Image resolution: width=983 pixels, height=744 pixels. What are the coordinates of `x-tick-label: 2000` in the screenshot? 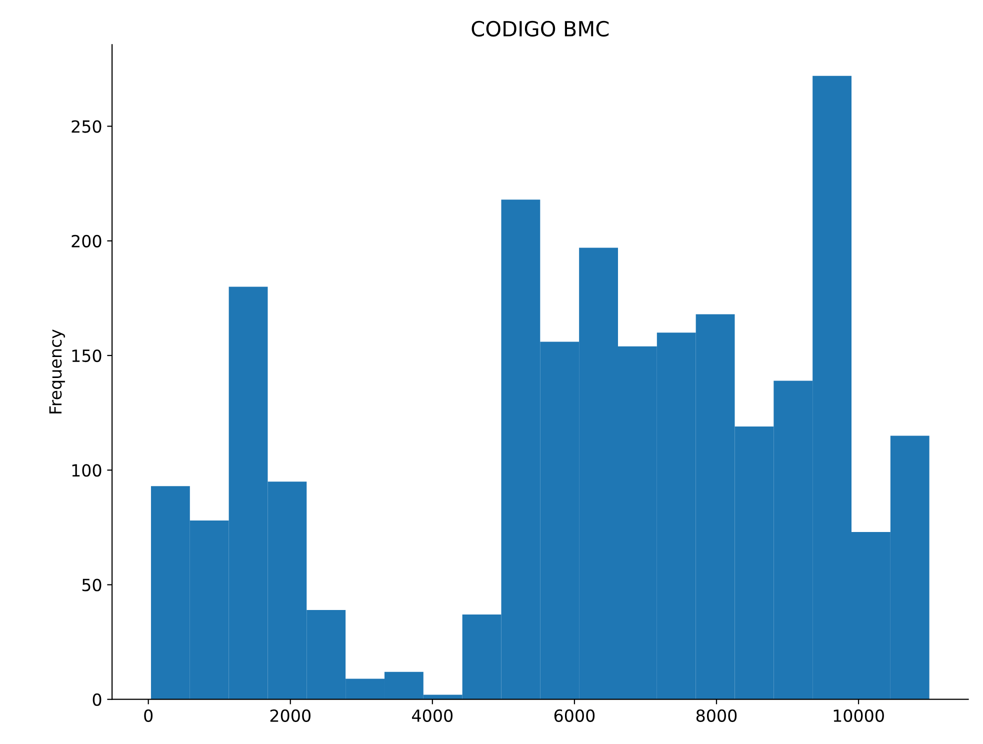 It's located at (290, 715).